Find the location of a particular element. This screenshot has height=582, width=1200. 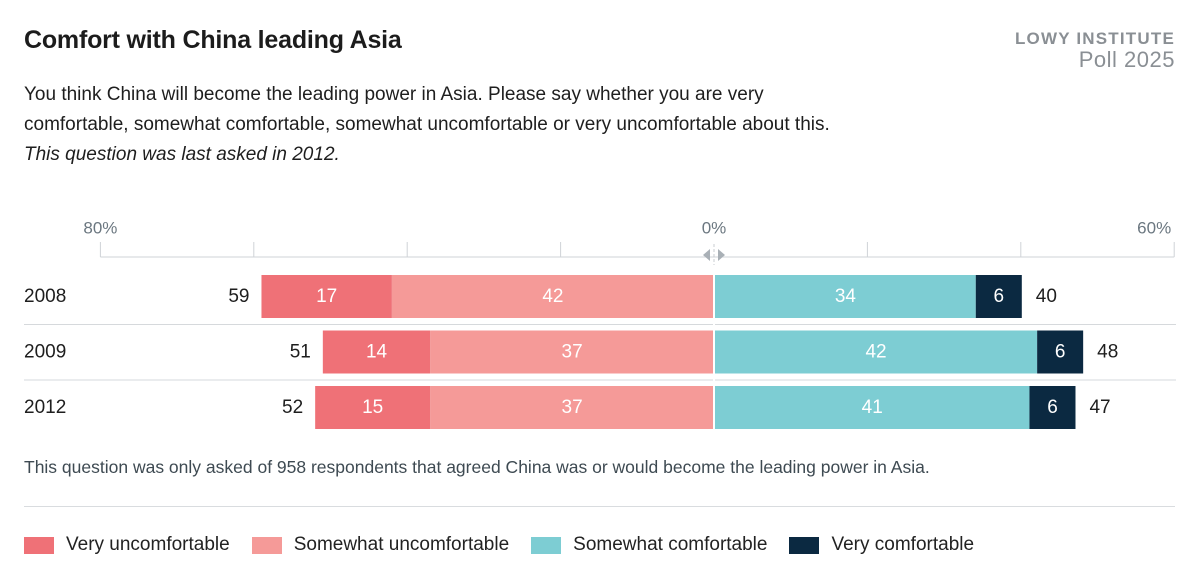

arrow-right-icon is located at coordinates (721, 255).